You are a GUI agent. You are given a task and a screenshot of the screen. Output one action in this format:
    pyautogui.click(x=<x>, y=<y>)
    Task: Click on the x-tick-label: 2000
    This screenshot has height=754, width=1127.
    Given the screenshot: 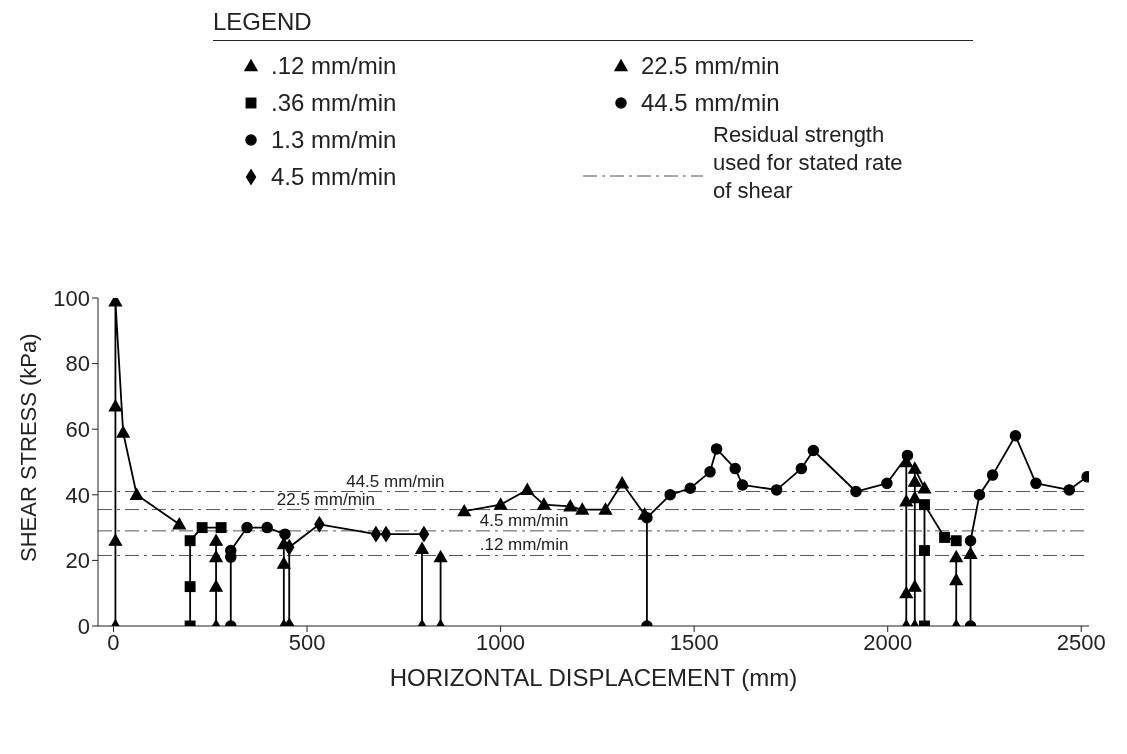 What is the action you would take?
    pyautogui.click(x=888, y=642)
    